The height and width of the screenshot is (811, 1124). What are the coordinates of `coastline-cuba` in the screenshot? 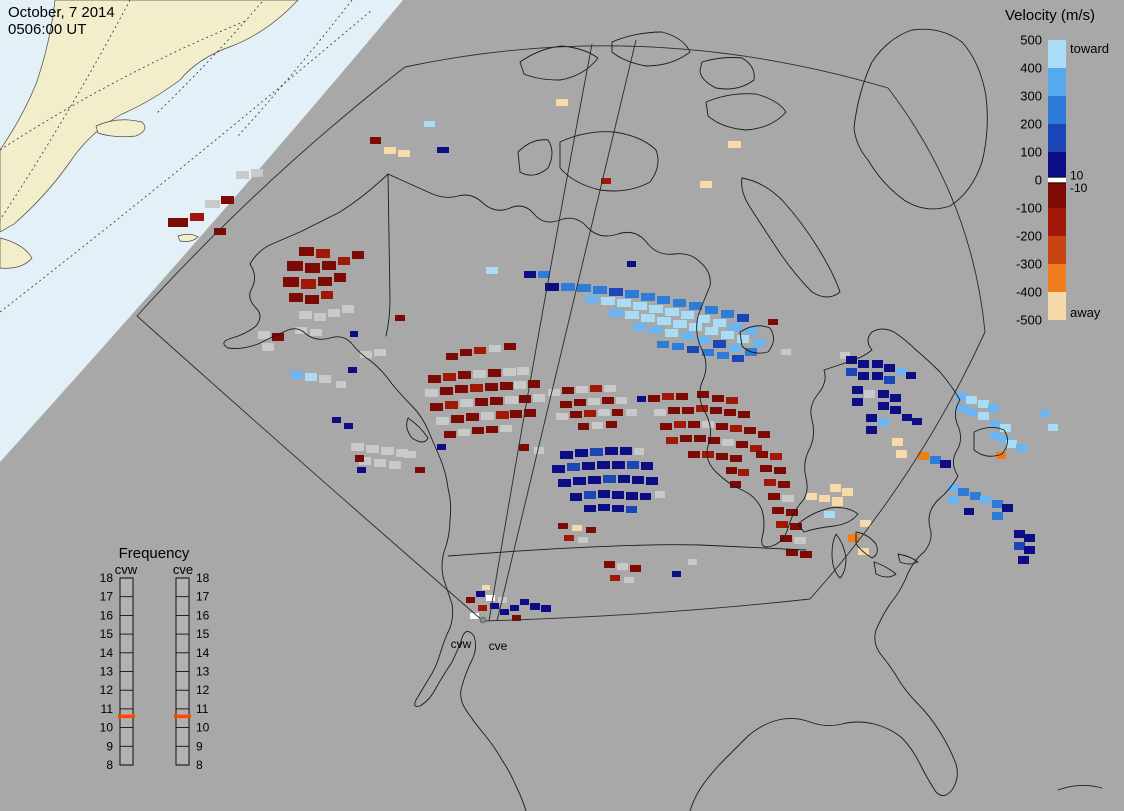 It's located at (1080, 788).